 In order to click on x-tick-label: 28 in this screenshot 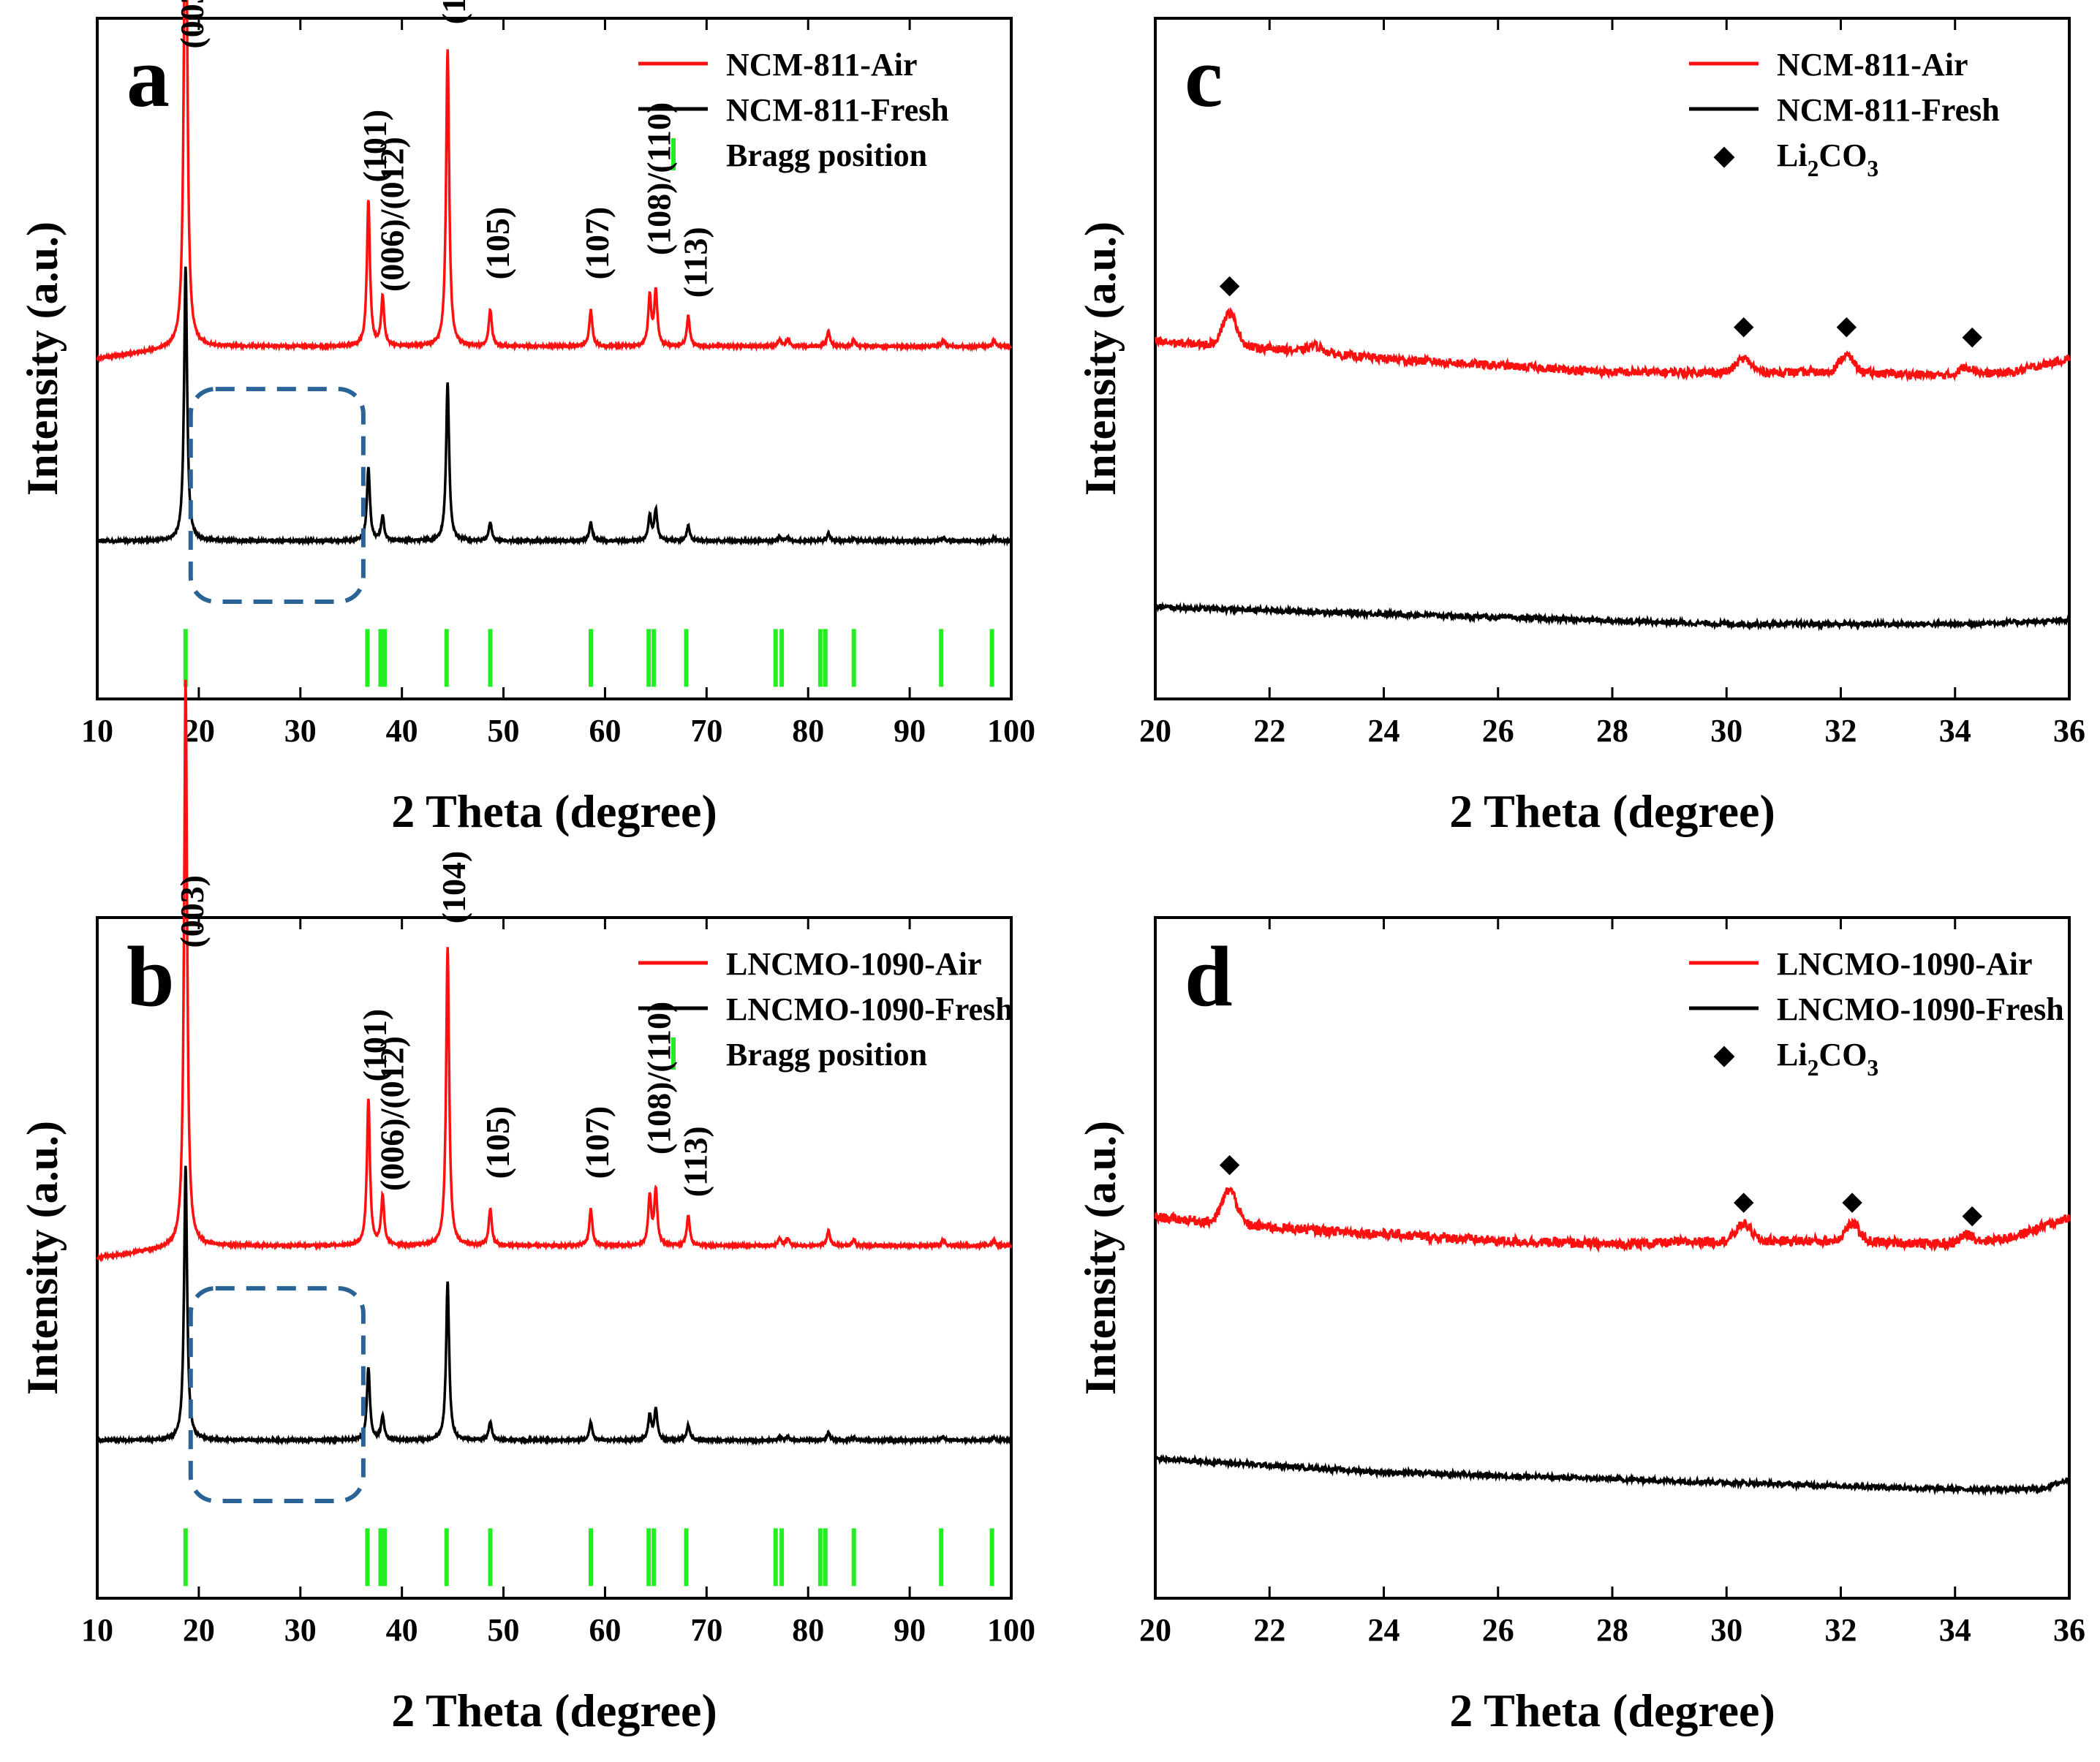, I will do `click(1612, 731)`.